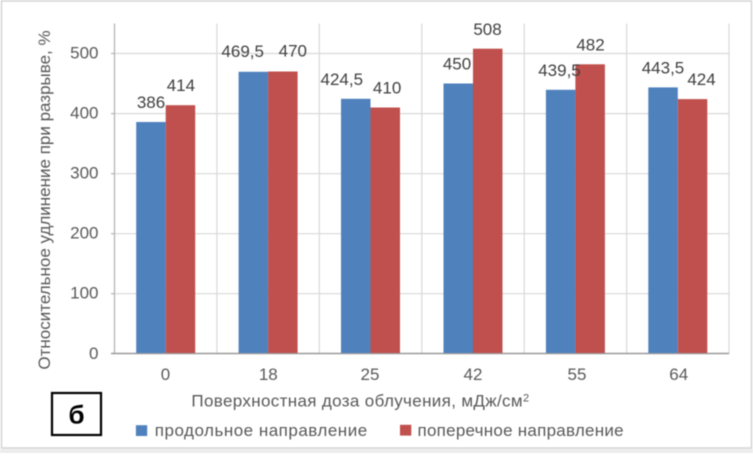 This screenshot has width=753, height=458. What do you see at coordinates (261, 430) in the screenshot?
I see `svg-text: продольное направление` at bounding box center [261, 430].